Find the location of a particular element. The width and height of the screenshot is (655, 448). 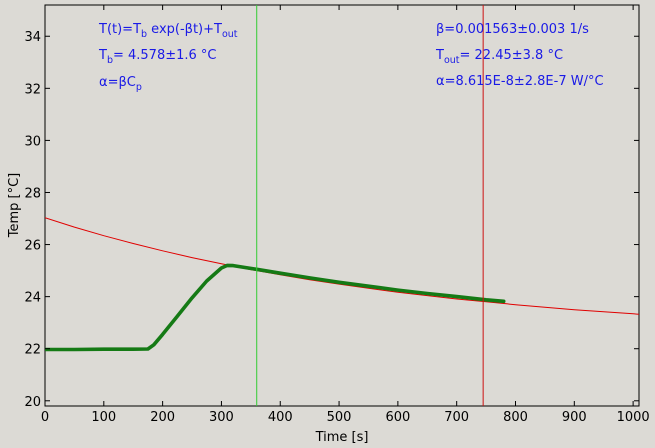

y-axis-label: Temp [°C] is located at coordinates (14, 206).